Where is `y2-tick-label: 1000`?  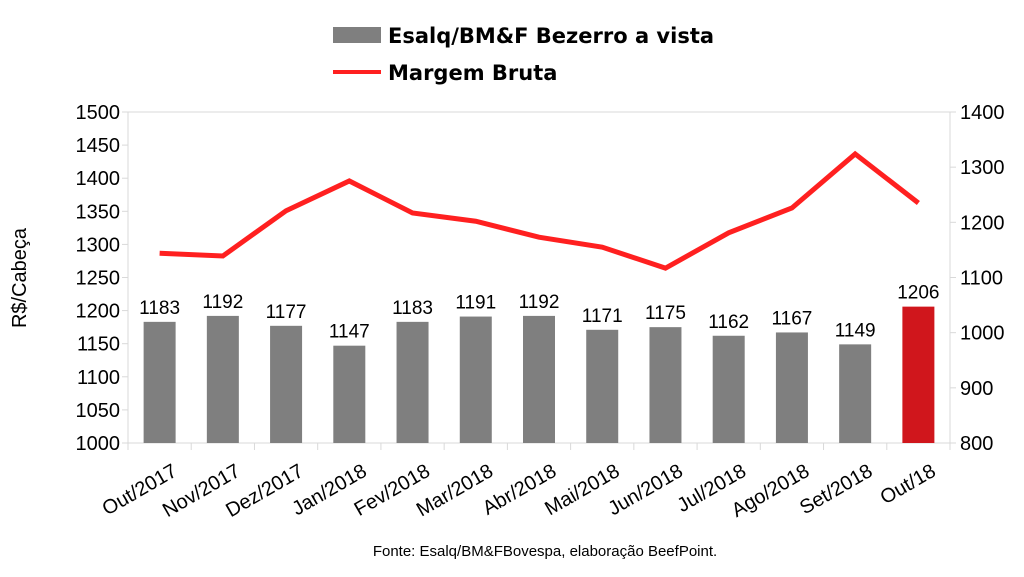 y2-tick-label: 1000 is located at coordinates (982, 334).